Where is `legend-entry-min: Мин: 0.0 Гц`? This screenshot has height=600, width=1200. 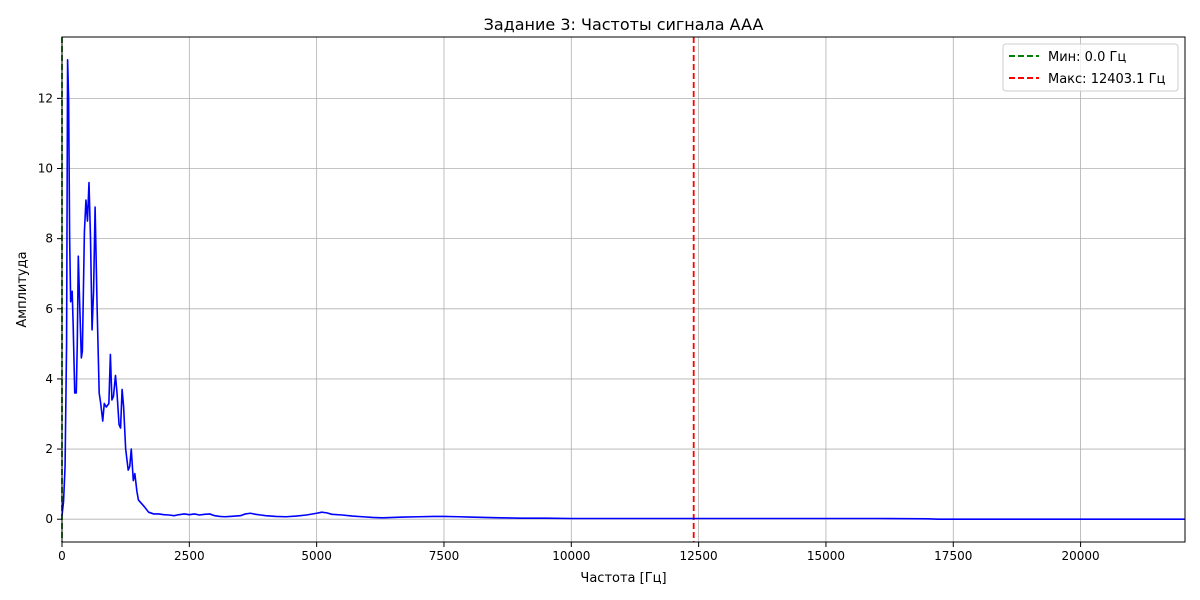 legend-entry-min: Мин: 0.0 Гц is located at coordinates (1087, 57).